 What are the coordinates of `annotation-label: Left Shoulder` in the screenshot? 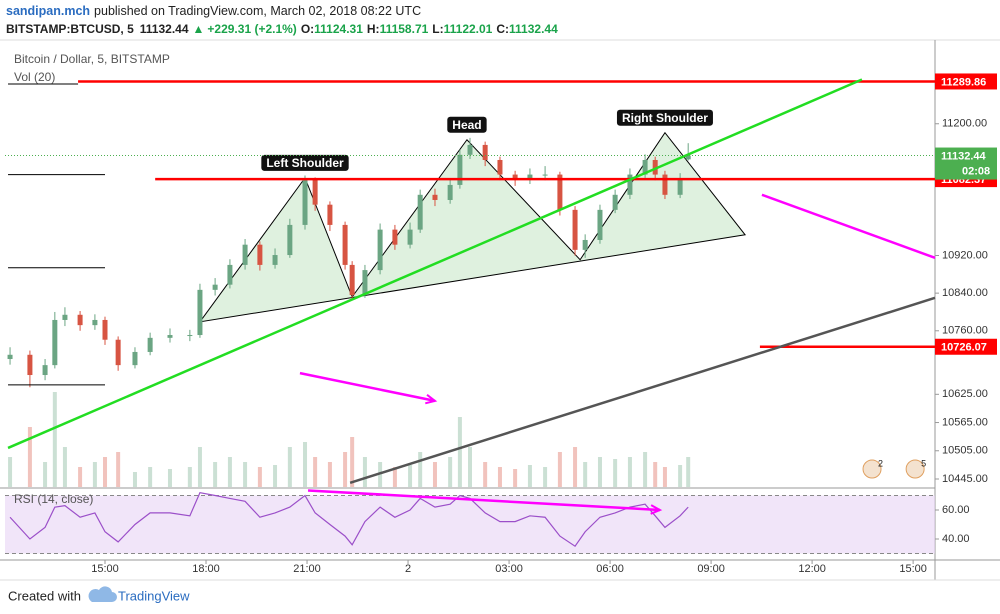 It's located at (305, 163).